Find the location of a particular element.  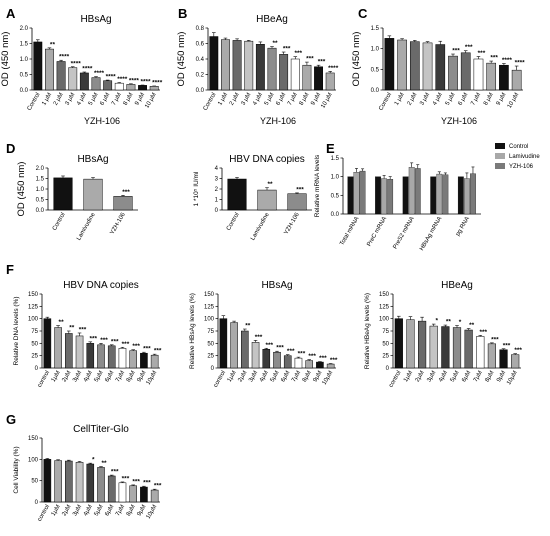

chart-title: HBV DNA copies is located at coordinates (267, 159).